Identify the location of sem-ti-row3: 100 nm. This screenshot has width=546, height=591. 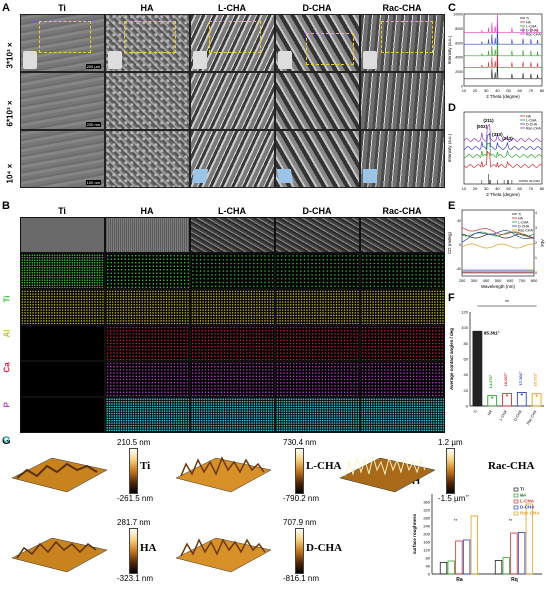
(62, 159).